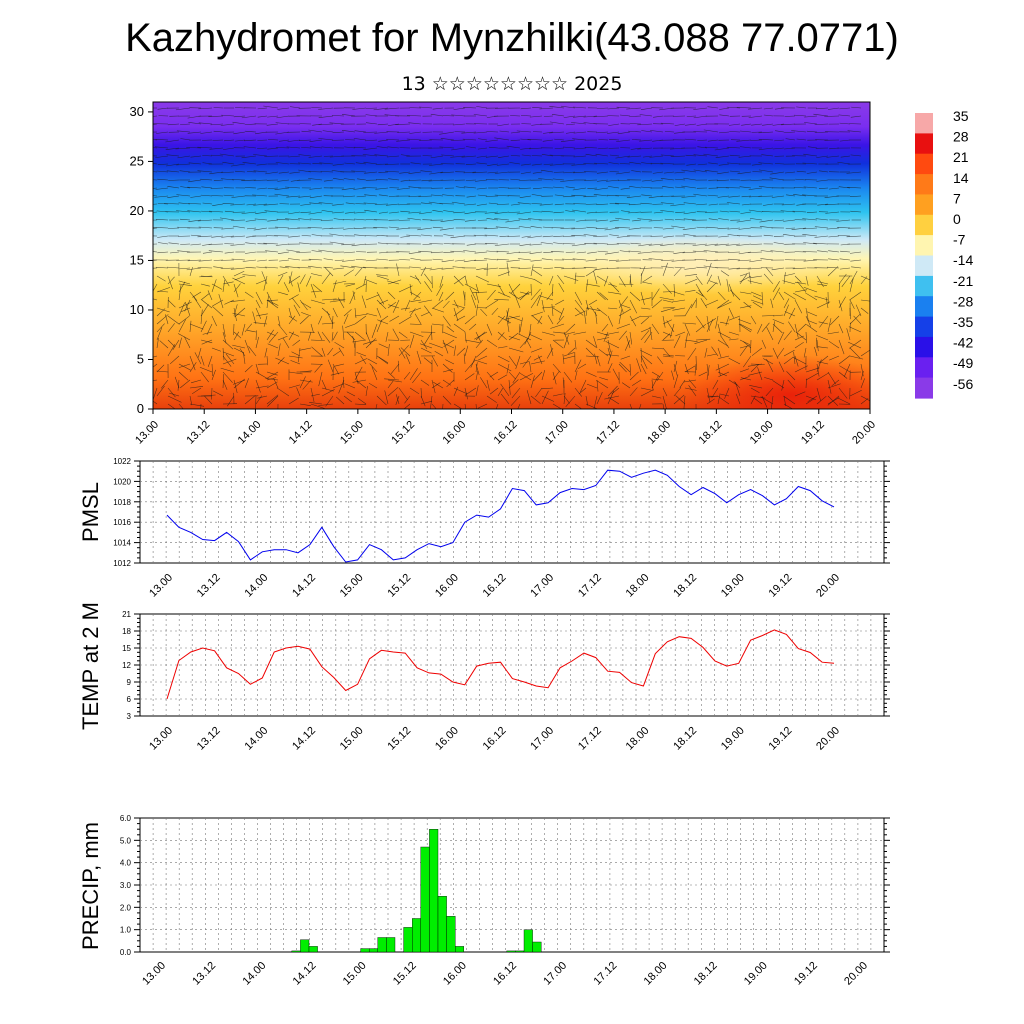 Image resolution: width=1024 pixels, height=1024 pixels. I want to click on x-tick-label: 17.12, so click(590, 739).